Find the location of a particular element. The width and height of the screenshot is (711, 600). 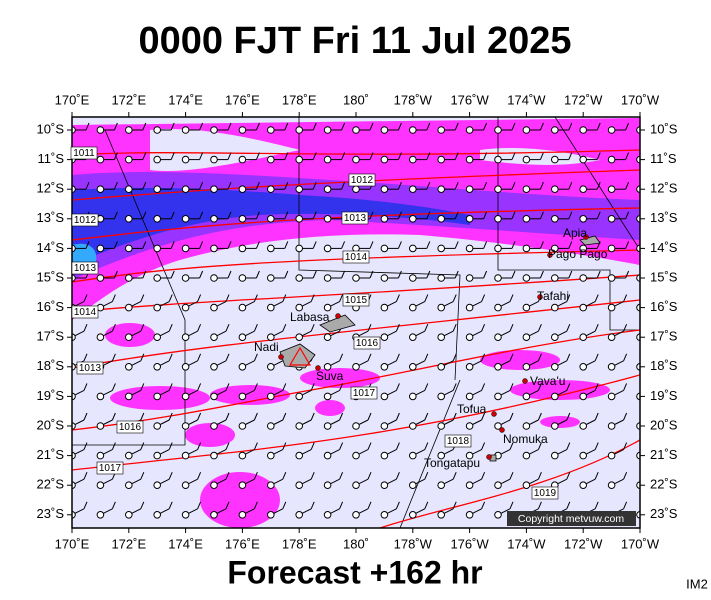

place-label: Nomuka is located at coordinates (525, 439).